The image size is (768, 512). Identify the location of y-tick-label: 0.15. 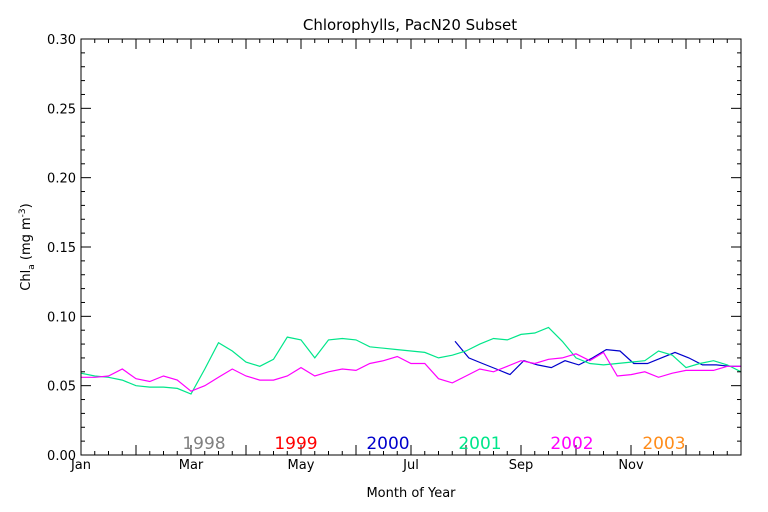
(61, 248).